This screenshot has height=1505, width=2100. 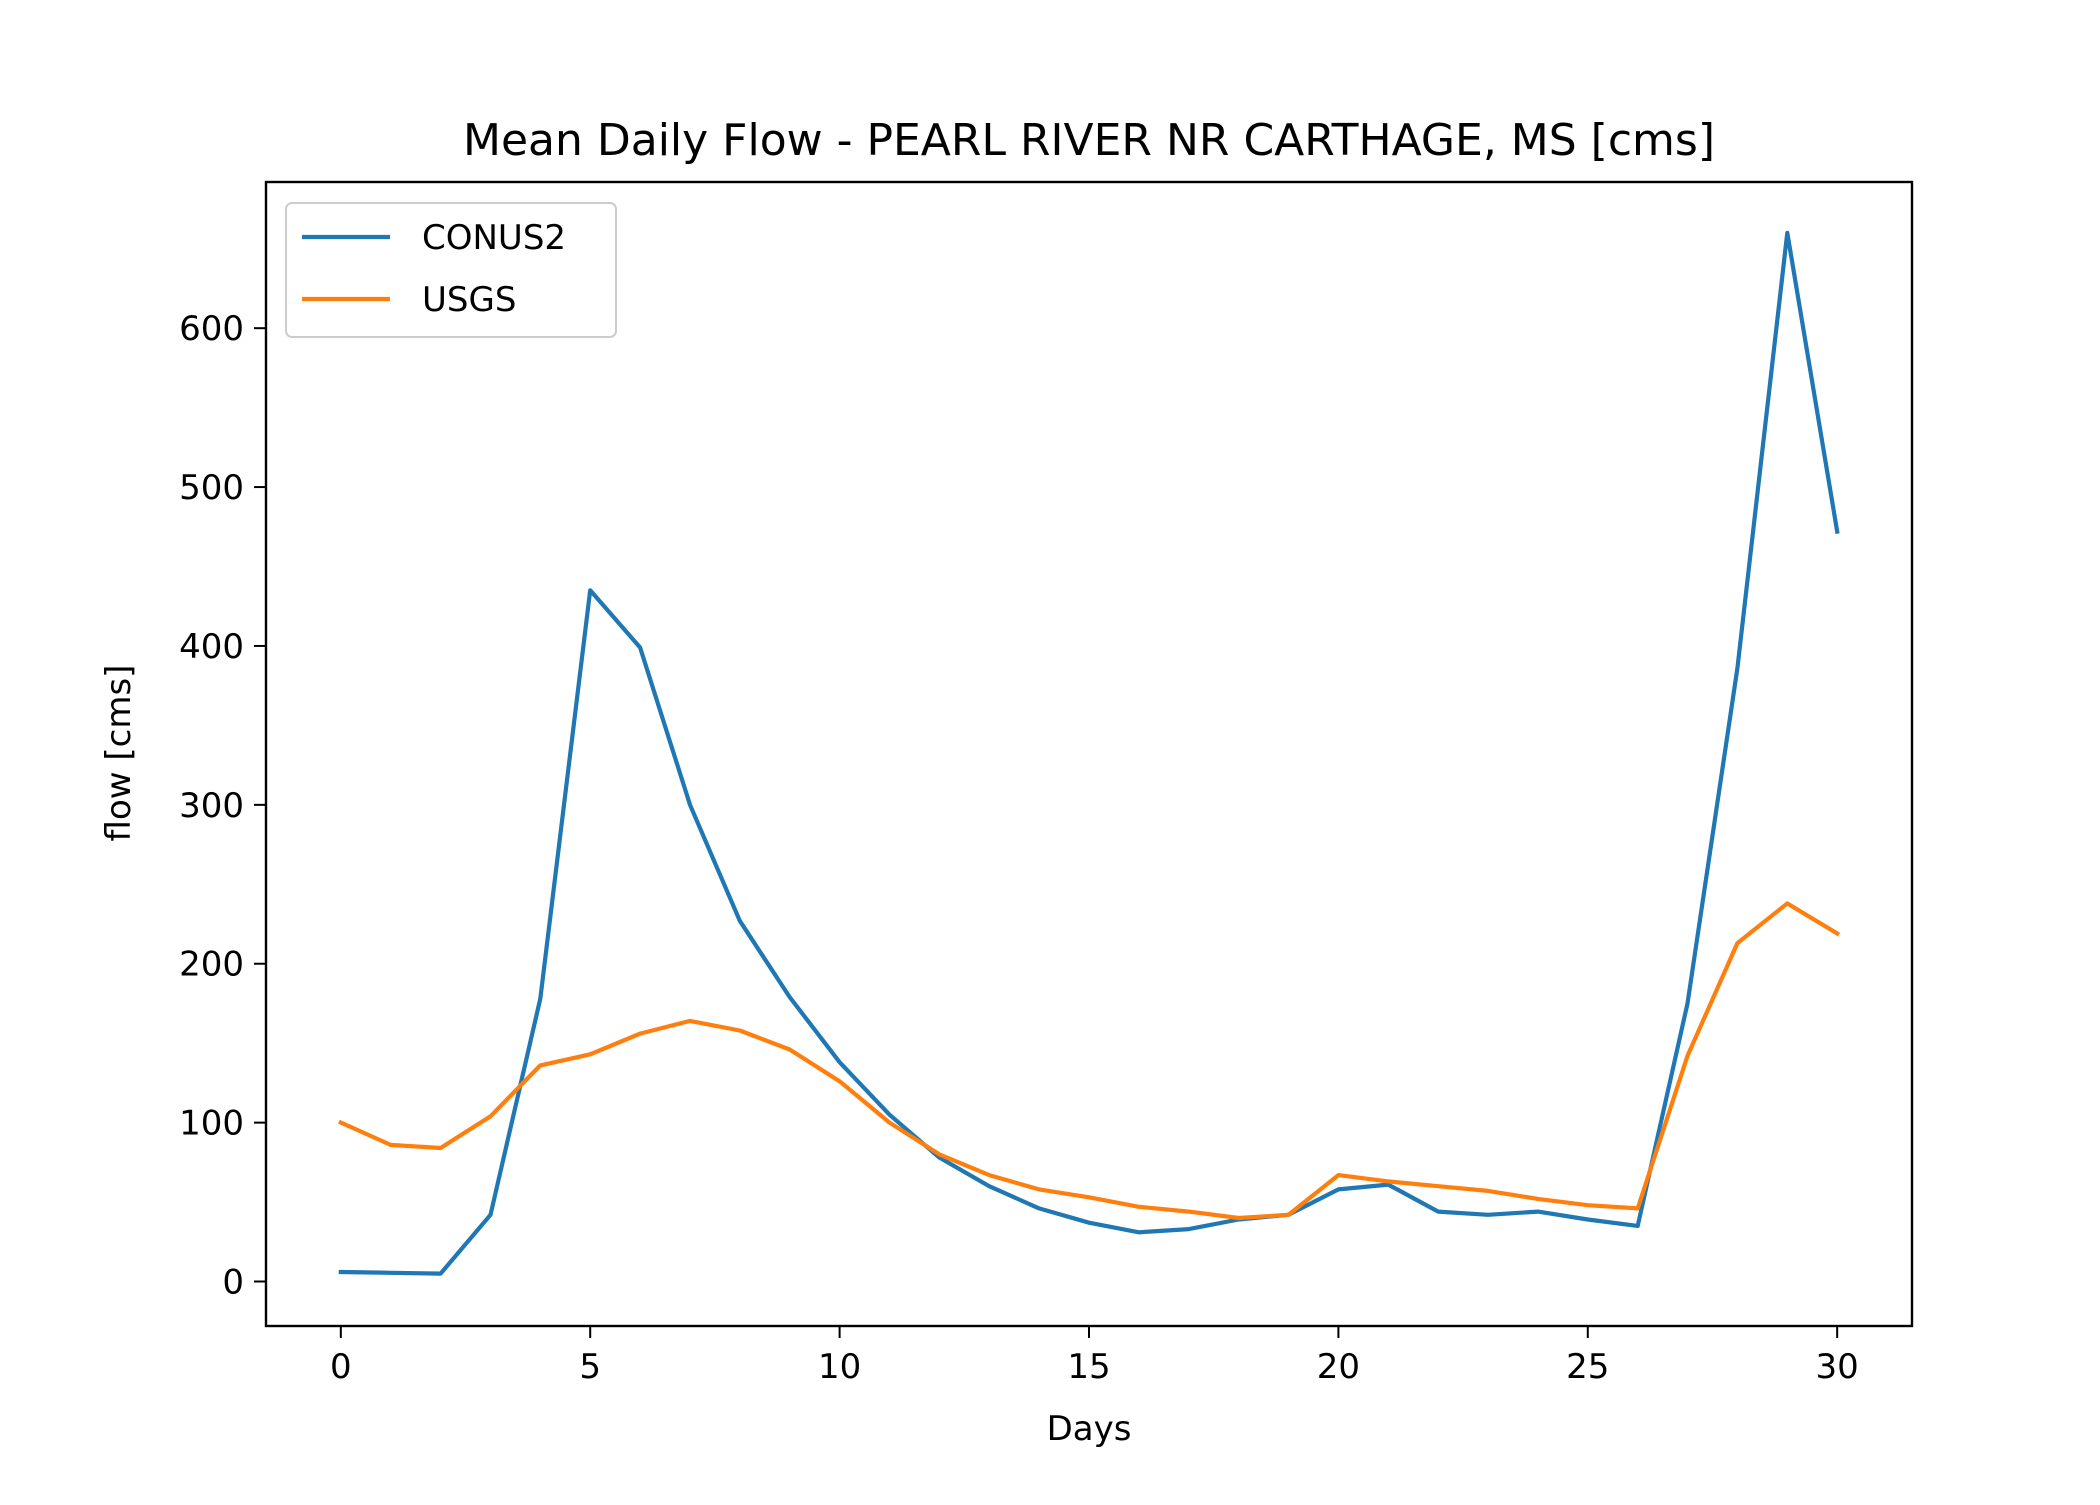 What do you see at coordinates (211, 806) in the screenshot?
I see `y-tick-label: 300` at bounding box center [211, 806].